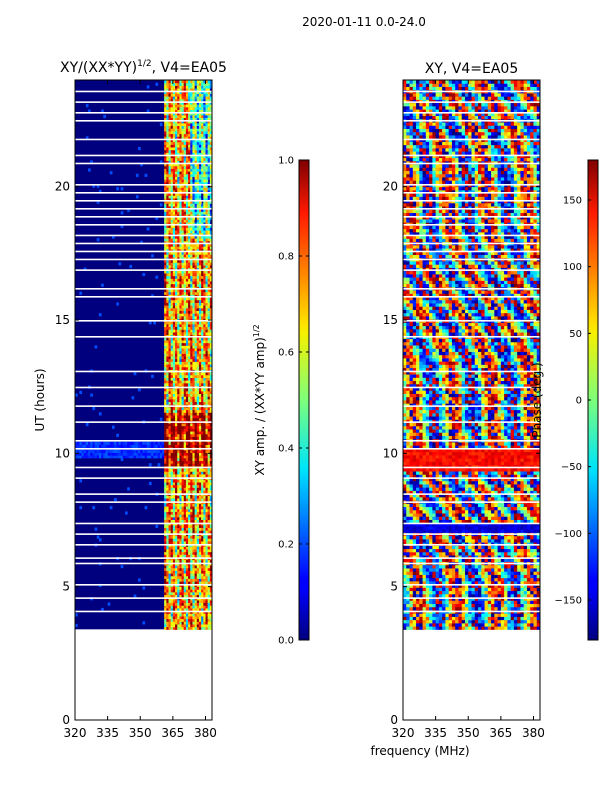  Describe the element at coordinates (143, 289) in the screenshot. I see `flagged-gap` at that location.